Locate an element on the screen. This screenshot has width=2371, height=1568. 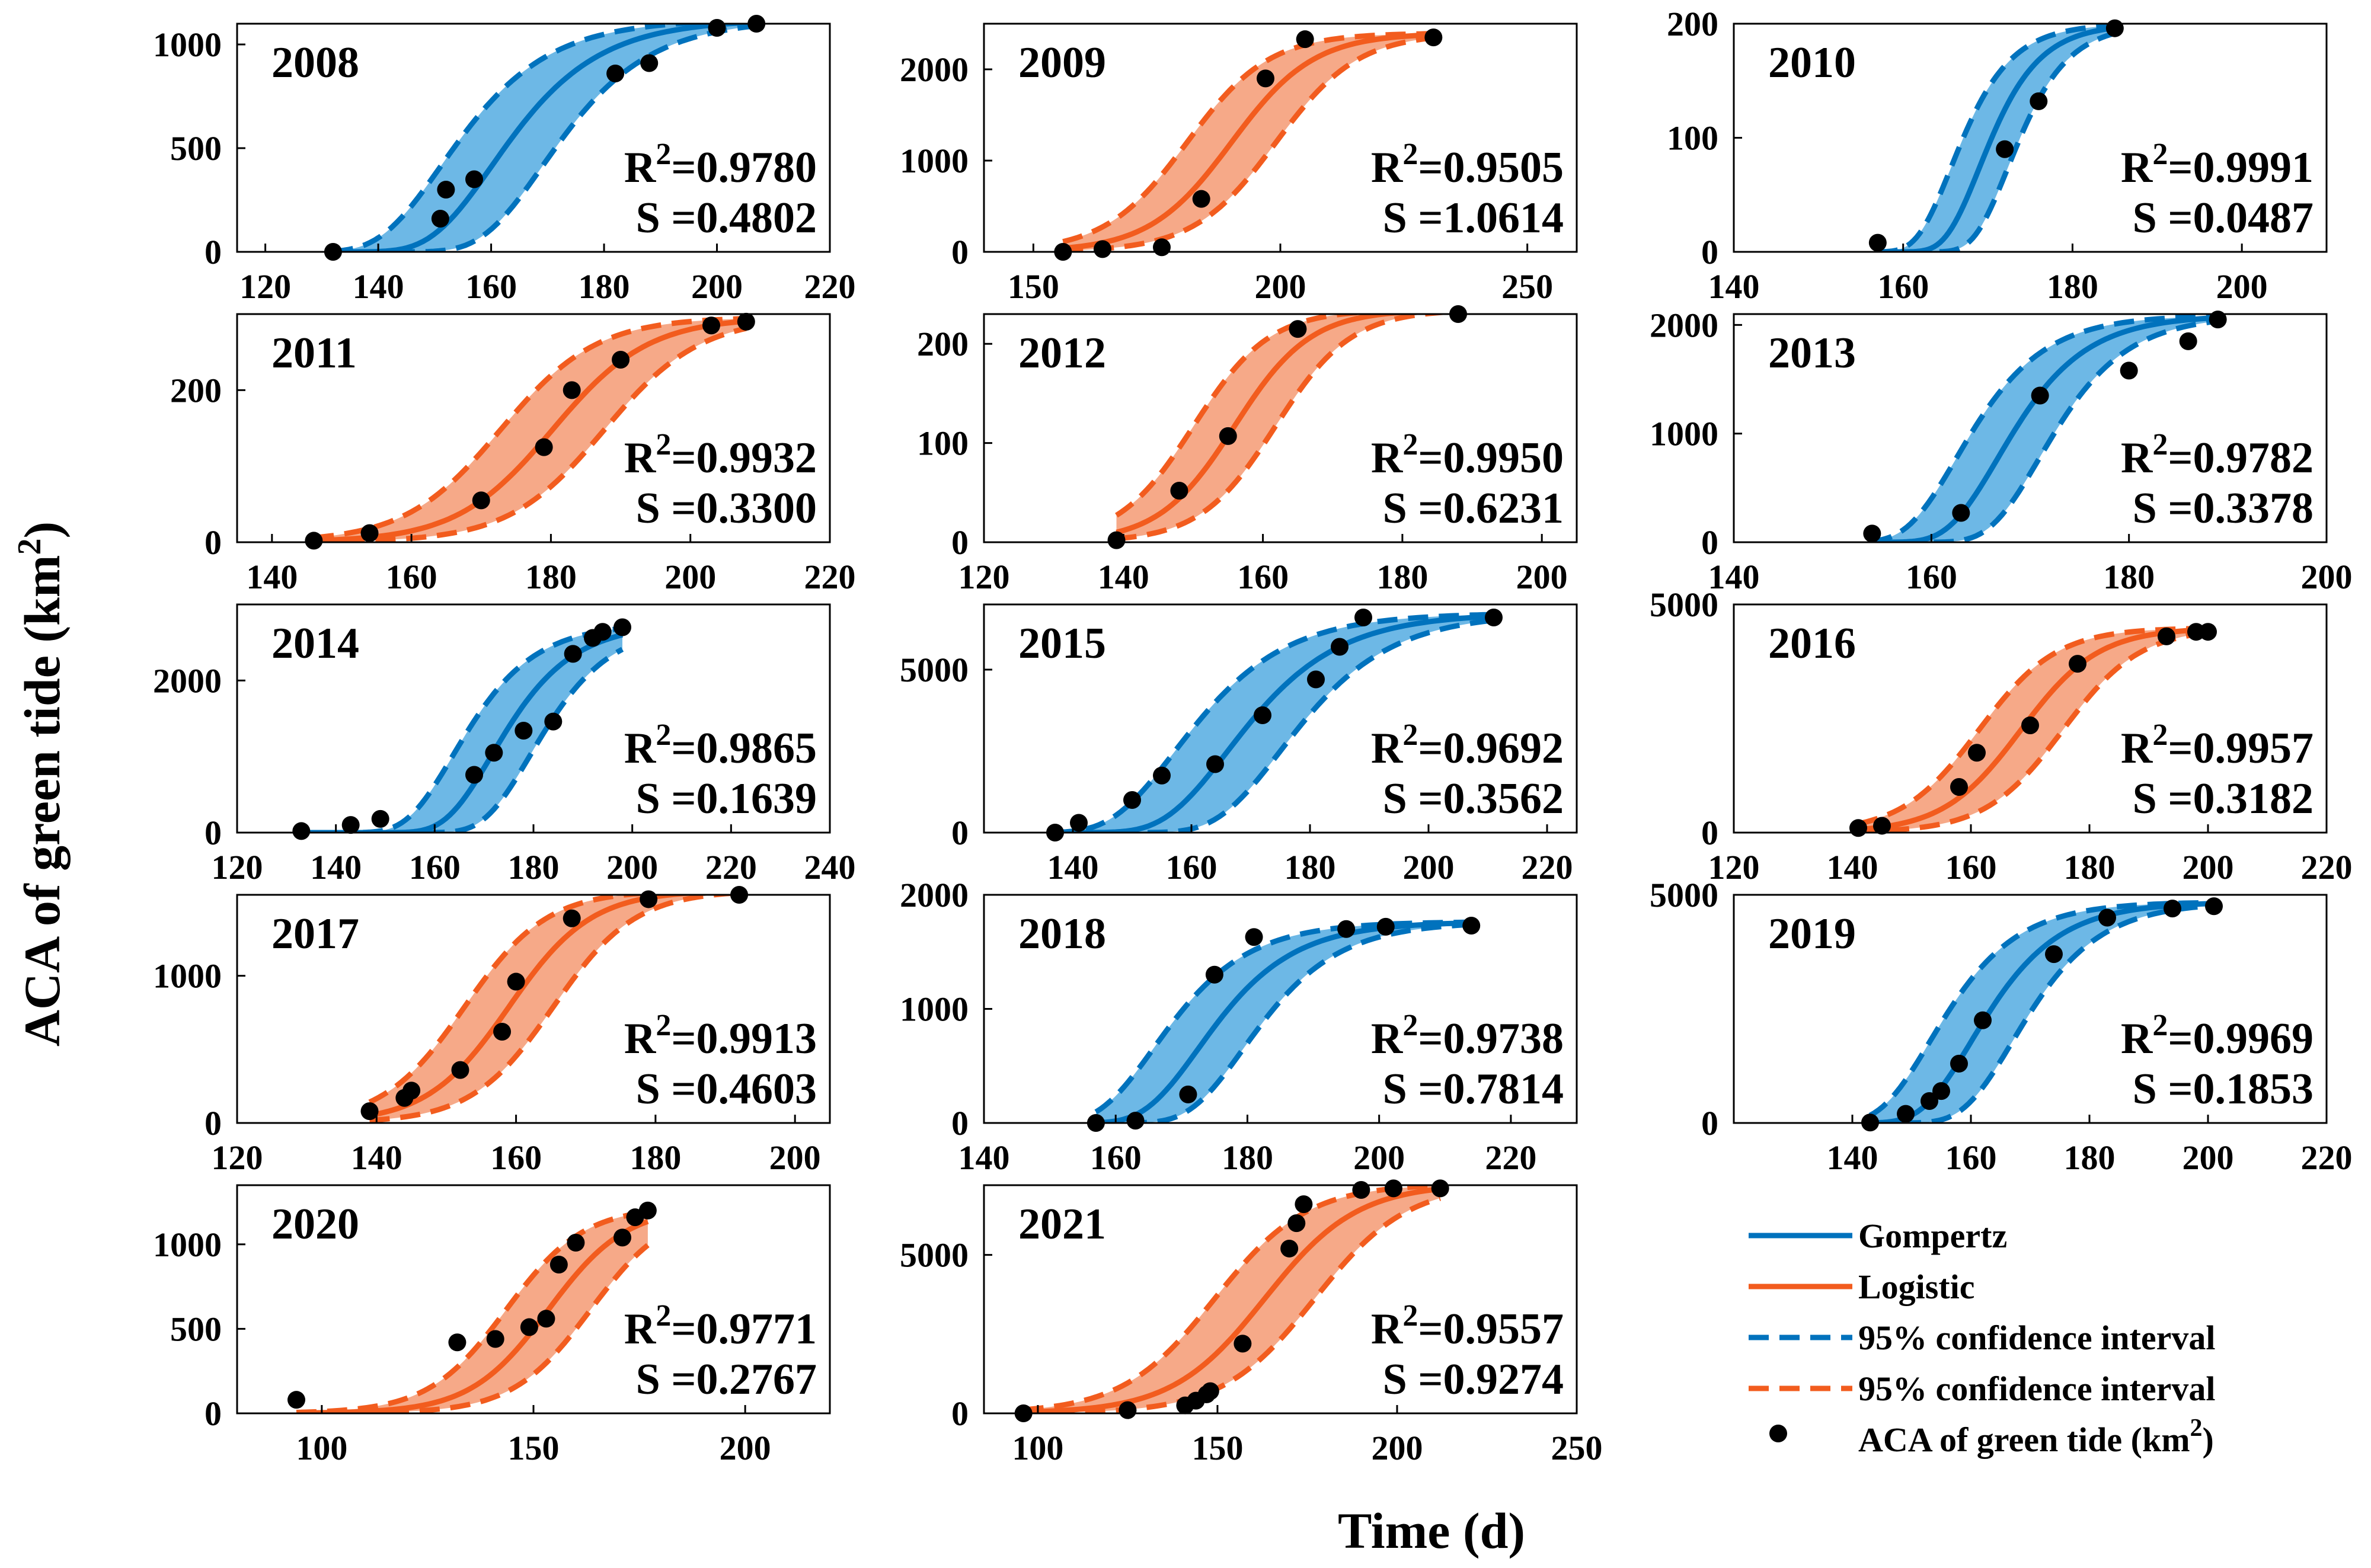
legend-swatch is located at coordinates (1778, 1433).